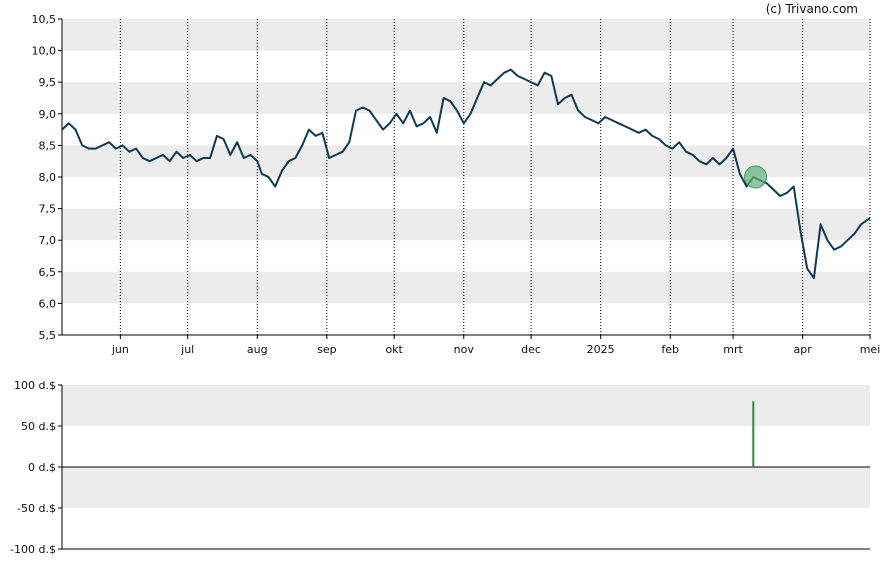 The height and width of the screenshot is (565, 888). What do you see at coordinates (464, 349) in the screenshot?
I see `price-x-tick-label: nov` at bounding box center [464, 349].